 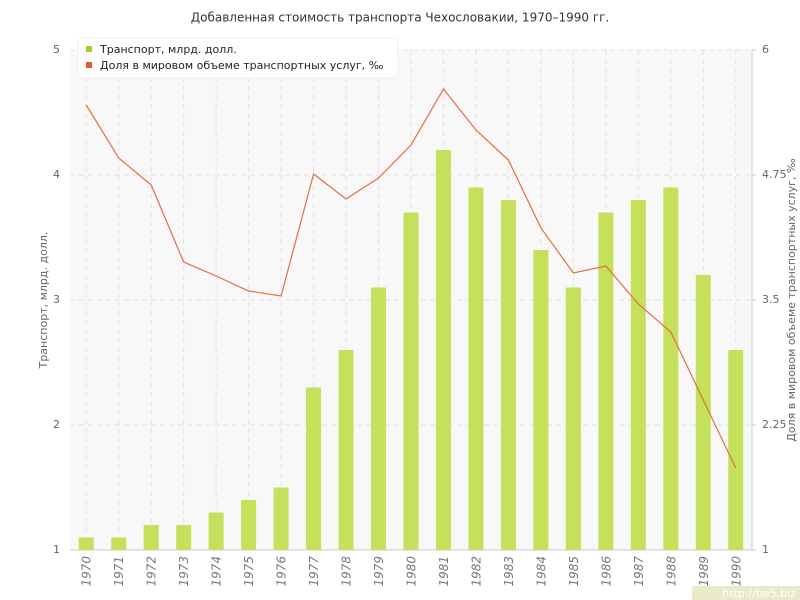 I want to click on y-tick-label: 1, so click(x=56, y=549).